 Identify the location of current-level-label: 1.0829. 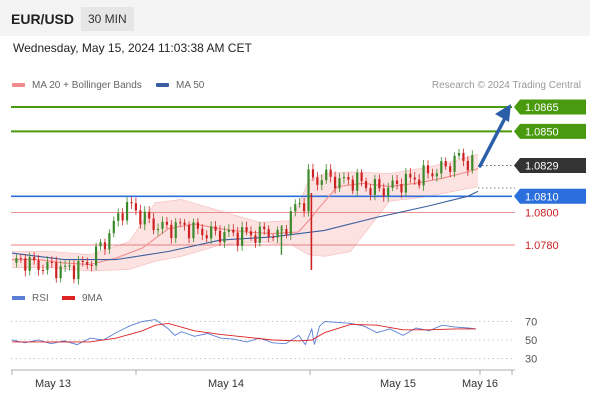
(542, 166).